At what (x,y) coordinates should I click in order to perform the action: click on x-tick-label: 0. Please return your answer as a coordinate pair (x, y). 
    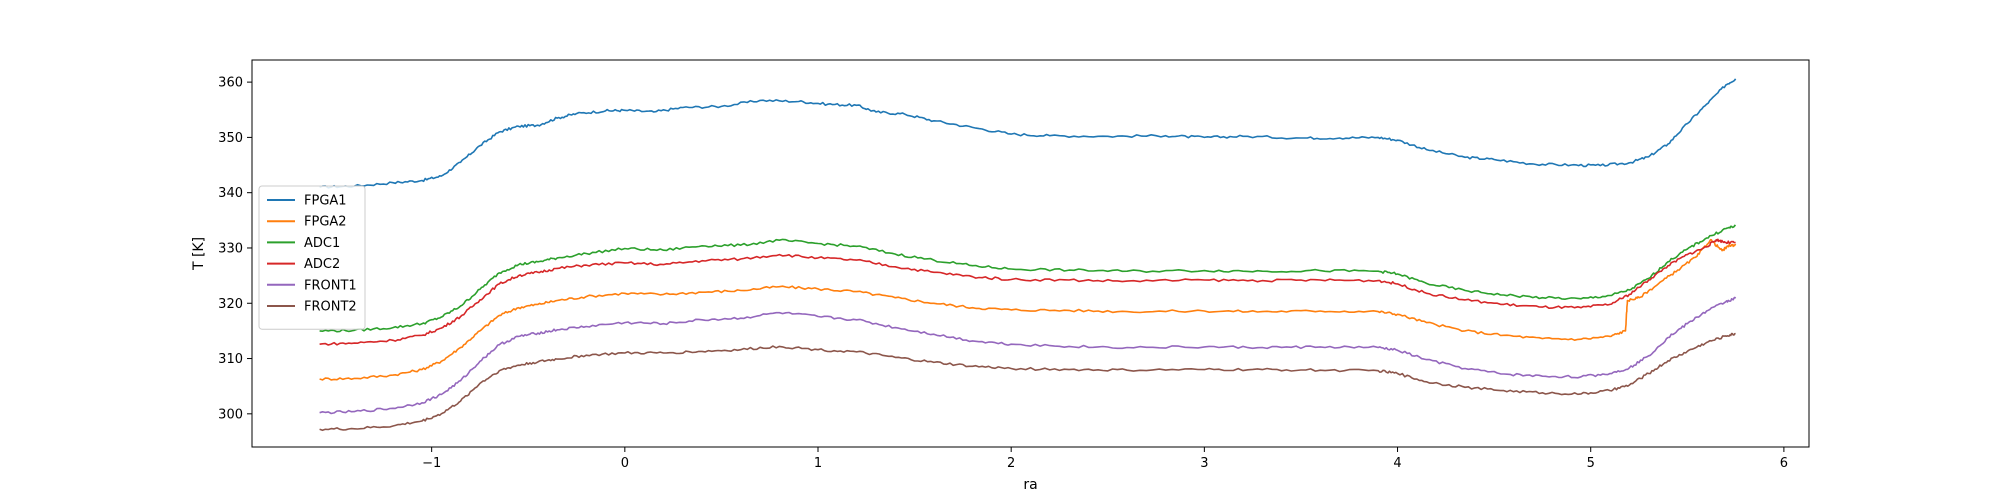
    Looking at the image, I should click on (625, 463).